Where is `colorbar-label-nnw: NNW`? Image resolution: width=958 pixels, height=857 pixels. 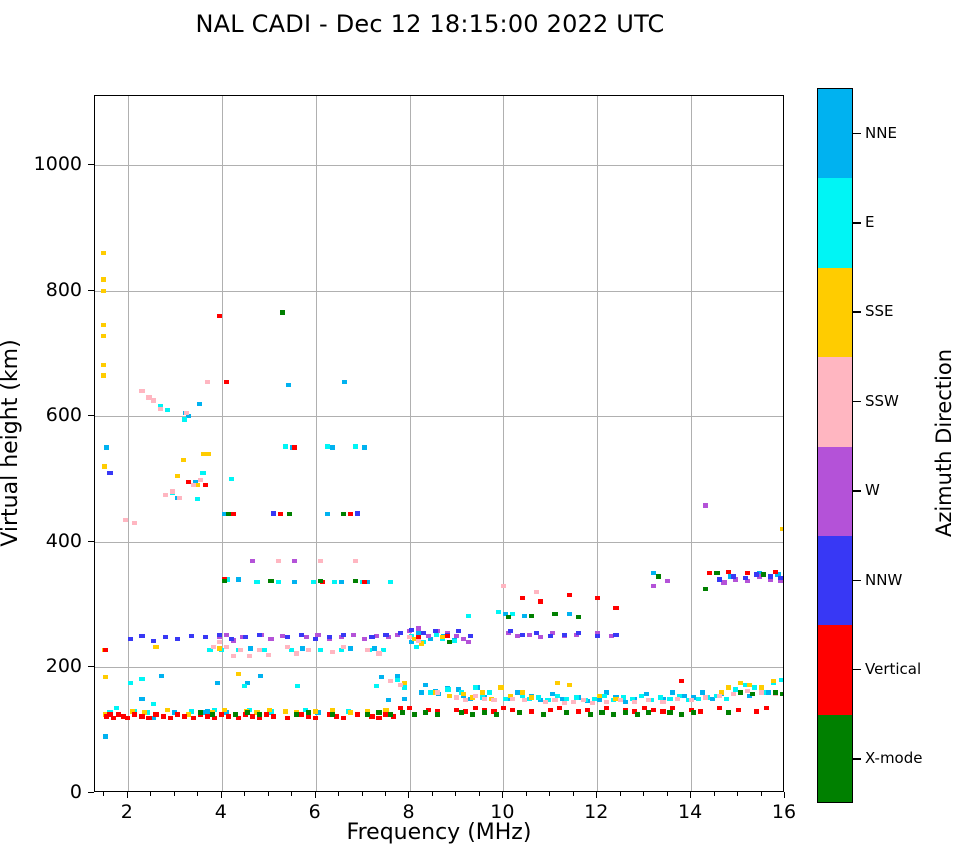
colorbar-label-nnw: NNW is located at coordinates (884, 579).